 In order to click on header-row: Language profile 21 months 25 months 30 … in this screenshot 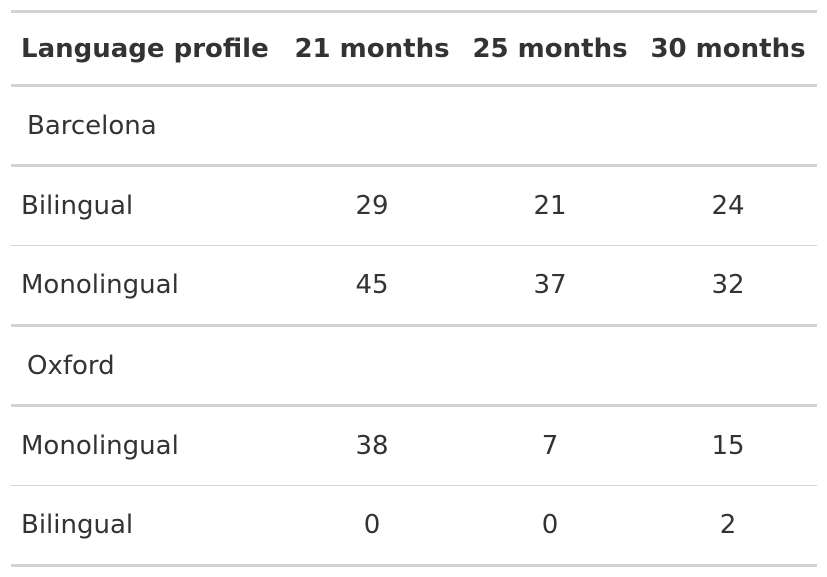, I will do `click(414, 49)`.